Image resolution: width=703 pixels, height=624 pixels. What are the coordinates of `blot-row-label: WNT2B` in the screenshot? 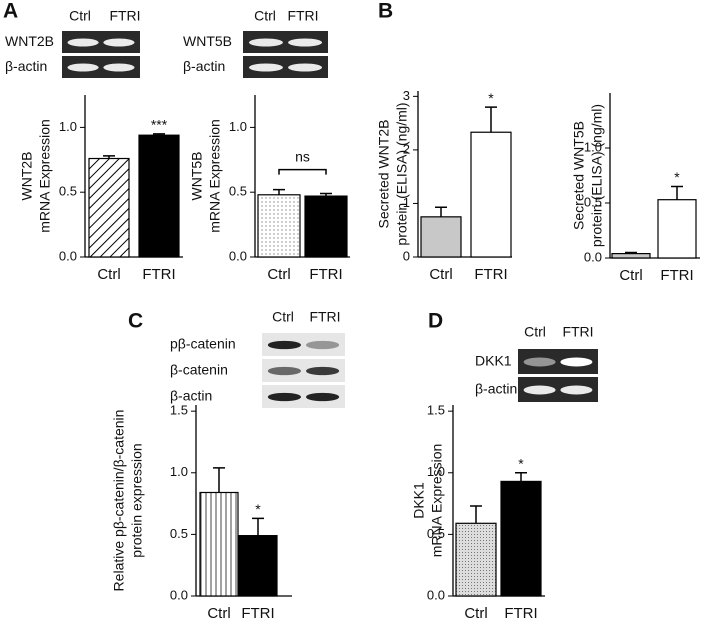 It's located at (29, 41).